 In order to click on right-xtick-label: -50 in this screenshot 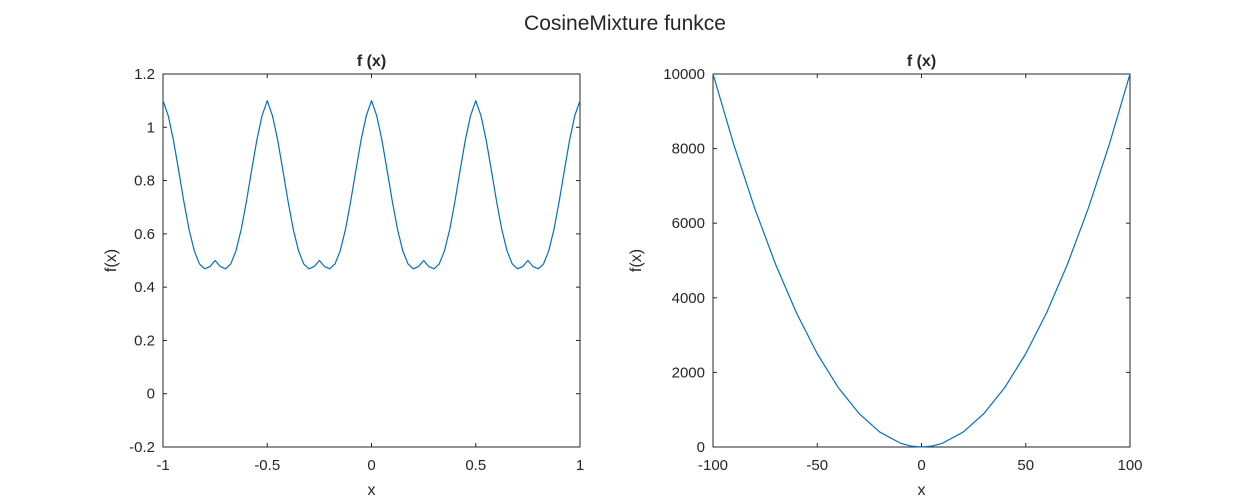, I will do `click(817, 465)`.